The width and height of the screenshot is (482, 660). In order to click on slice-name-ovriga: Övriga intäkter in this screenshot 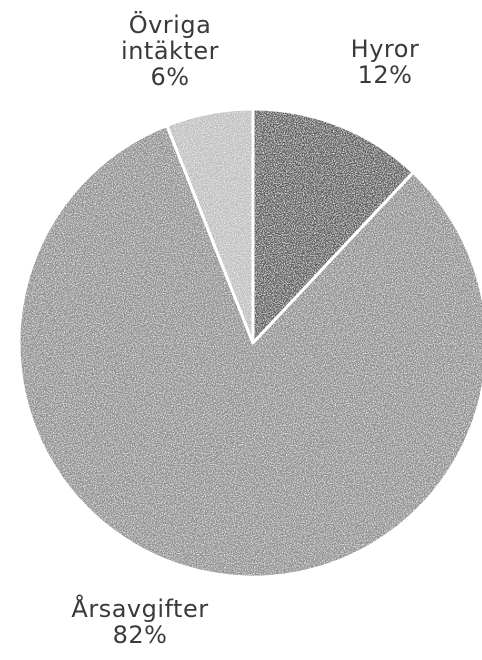, I will do `click(170, 38)`.